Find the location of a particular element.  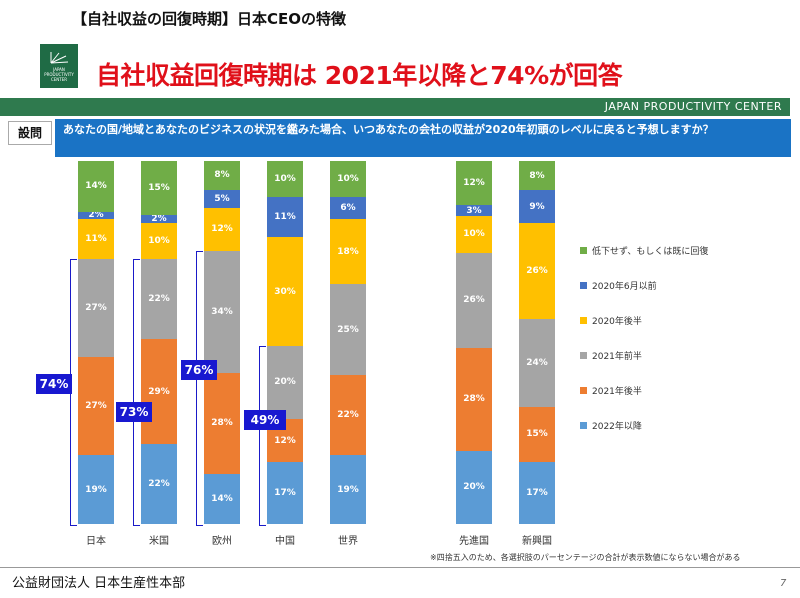

x-tick-label: 欧州 is located at coordinates (222, 541).